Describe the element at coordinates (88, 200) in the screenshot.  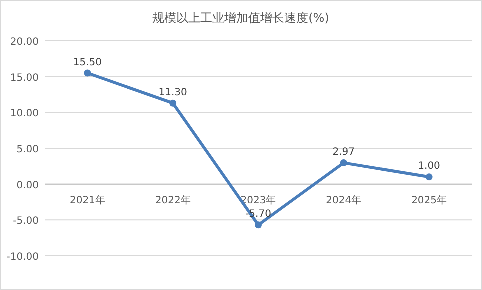
I see `xtick: 2021年` at that location.